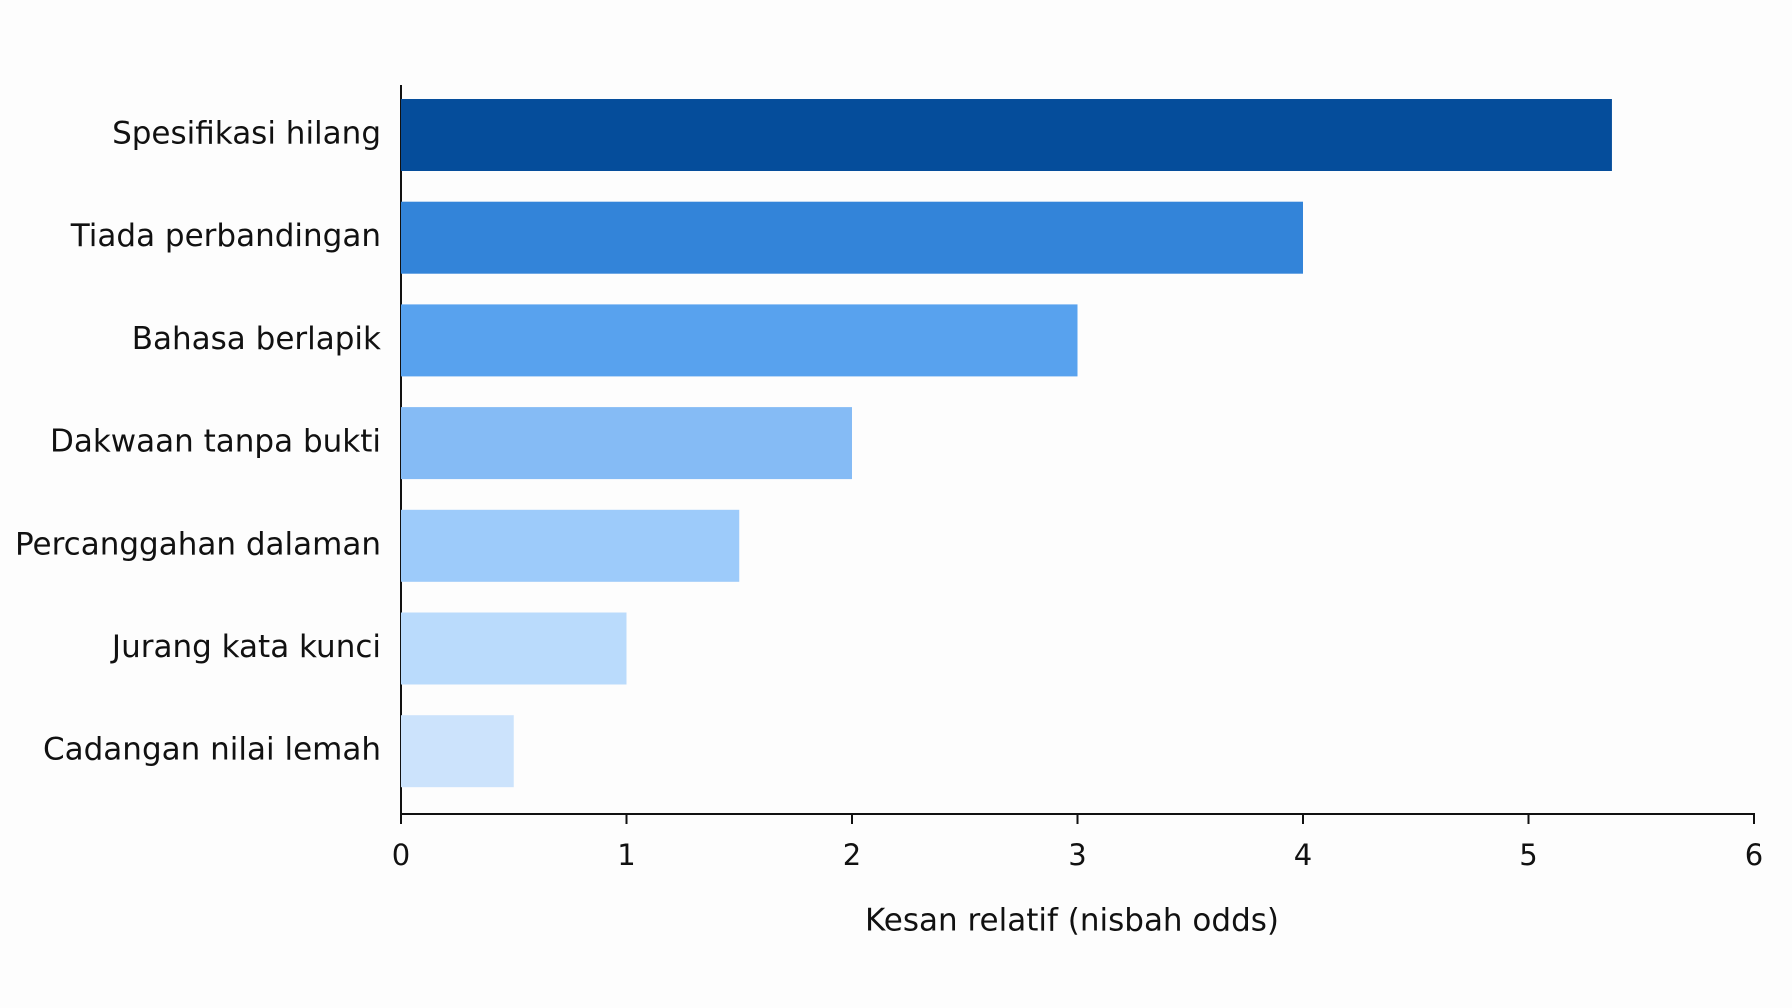 The image size is (1792, 1008). I want to click on y-tick-label: Tiada perbandingan, so click(225, 236).